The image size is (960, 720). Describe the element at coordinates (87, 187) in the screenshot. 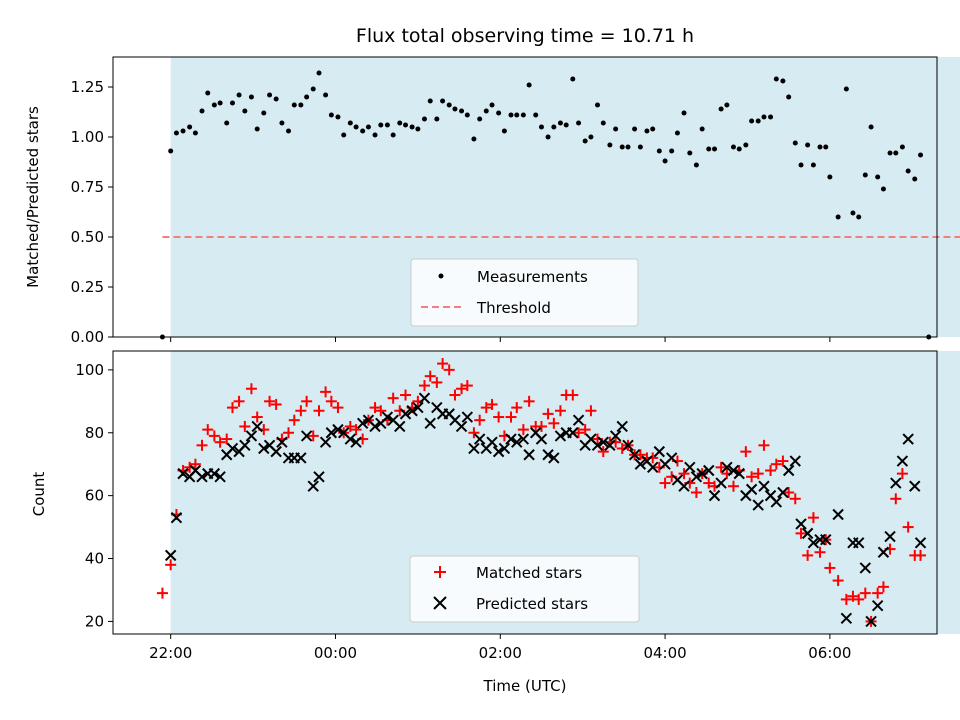

I see `top-y-tick-label-3: 0.75` at that location.